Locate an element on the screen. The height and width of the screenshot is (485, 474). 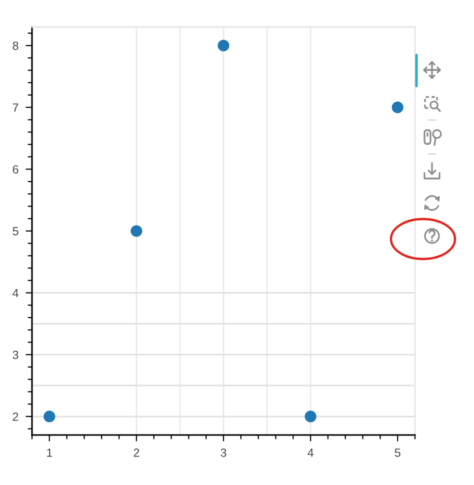
x-tick-label: 2 is located at coordinates (137, 452).